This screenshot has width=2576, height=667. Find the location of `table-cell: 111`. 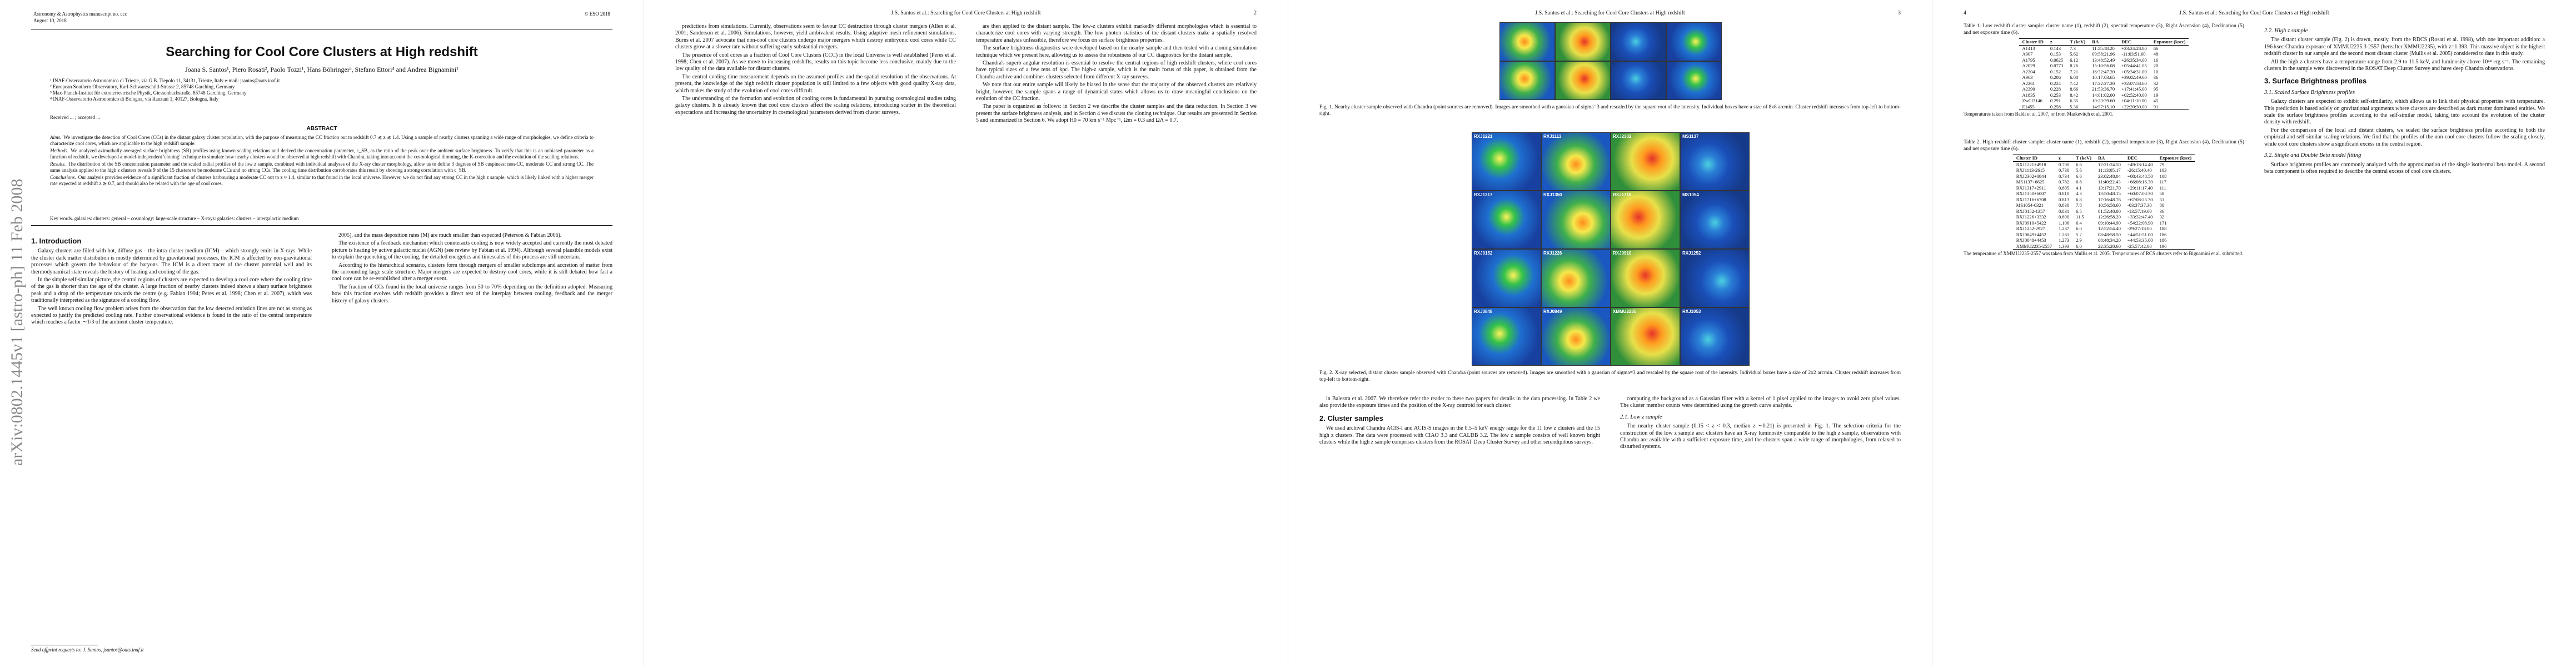

table-cell: 111 is located at coordinates (2162, 188).